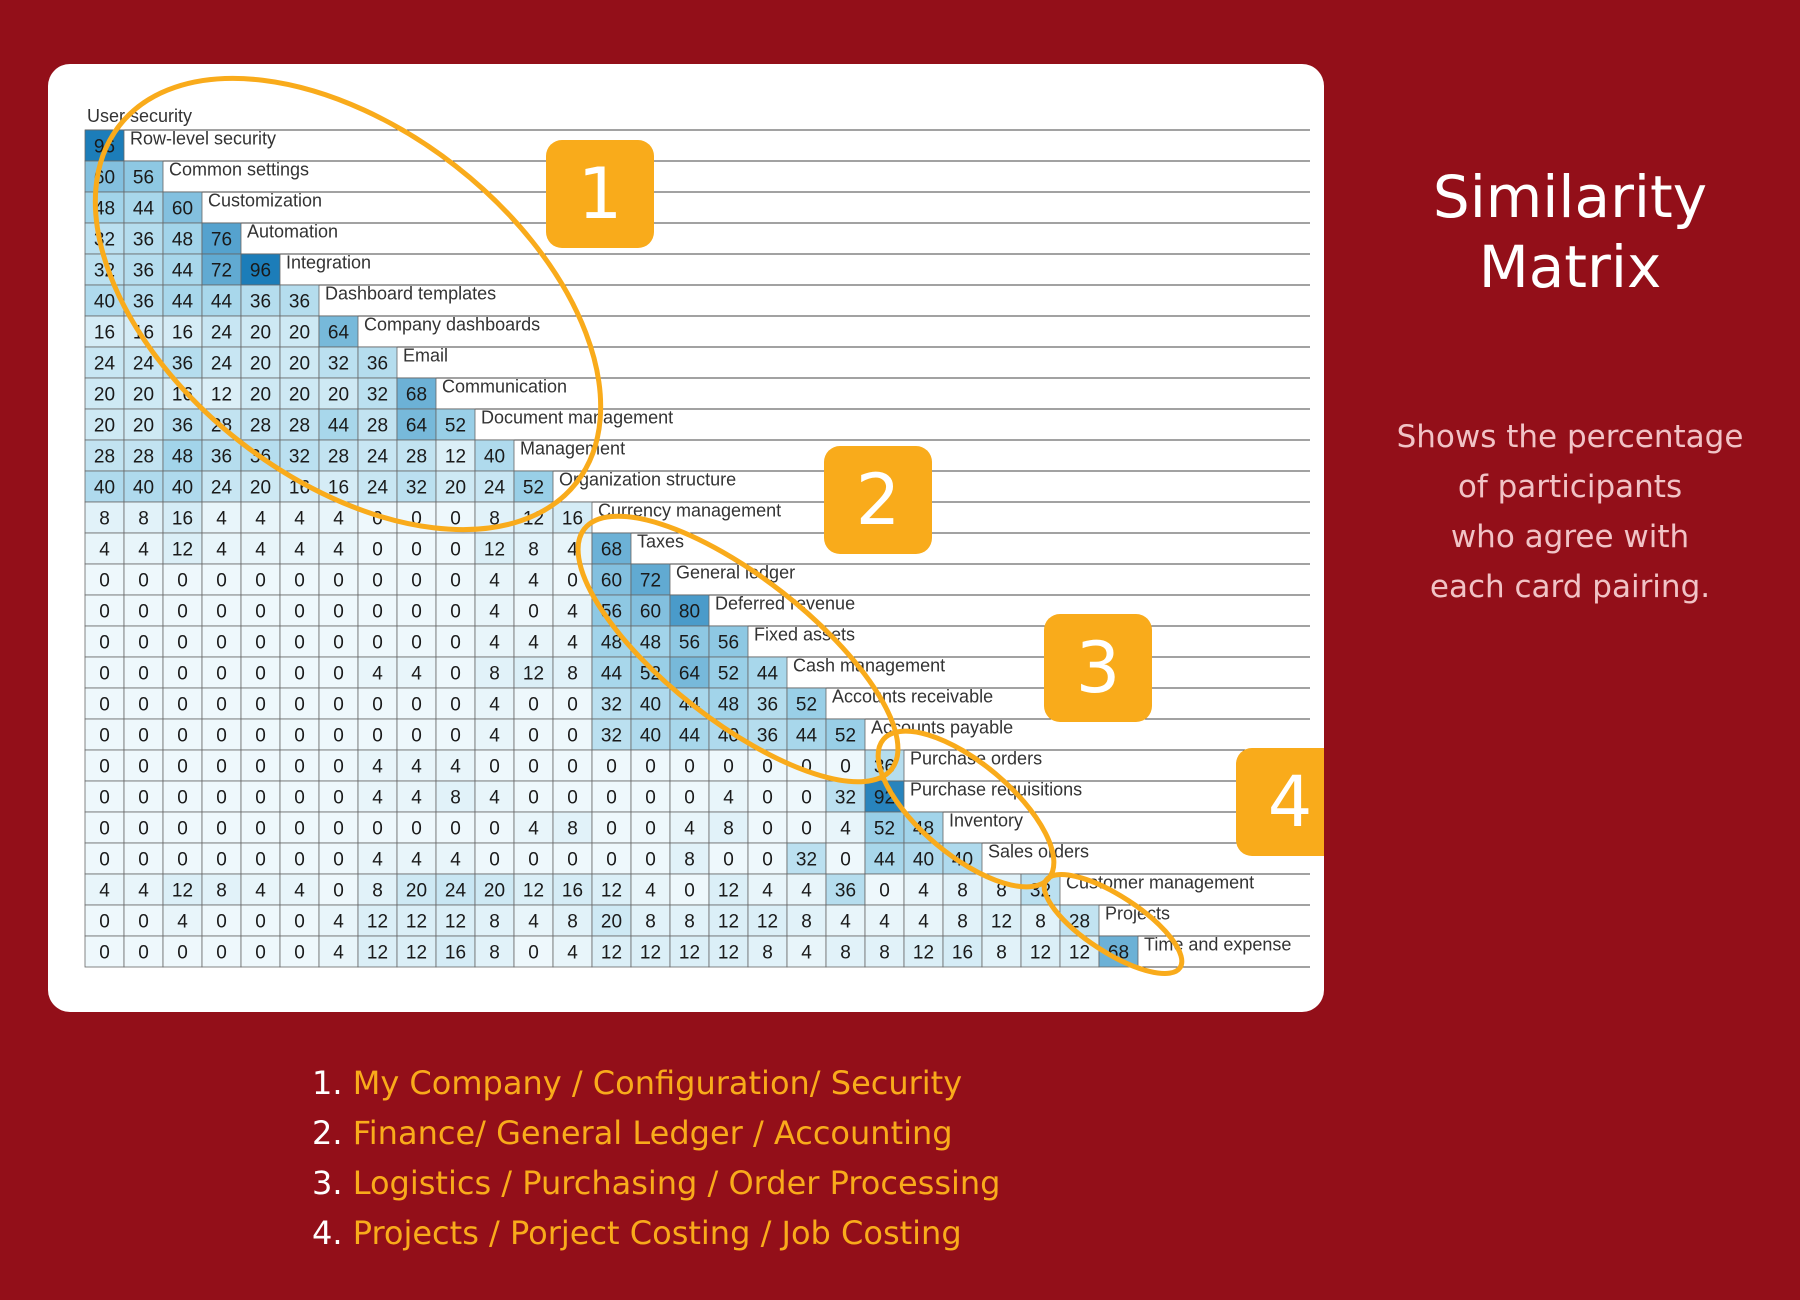 Image resolution: width=1800 pixels, height=1300 pixels. What do you see at coordinates (139, 116) in the screenshot?
I see `row-label: User security` at bounding box center [139, 116].